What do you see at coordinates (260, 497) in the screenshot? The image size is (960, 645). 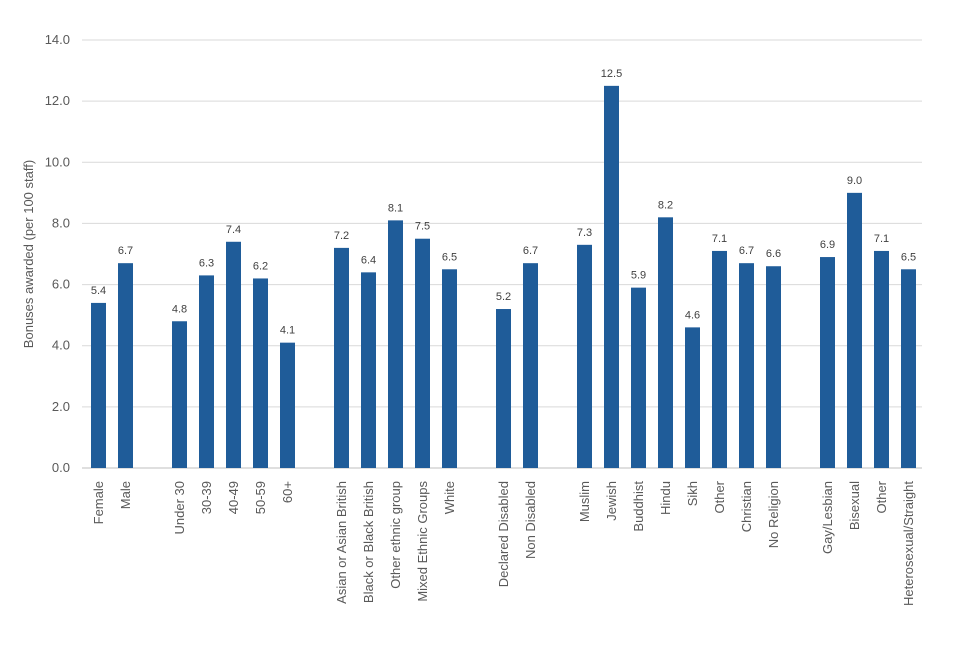 I see `x-tick-label: 50-59` at bounding box center [260, 497].